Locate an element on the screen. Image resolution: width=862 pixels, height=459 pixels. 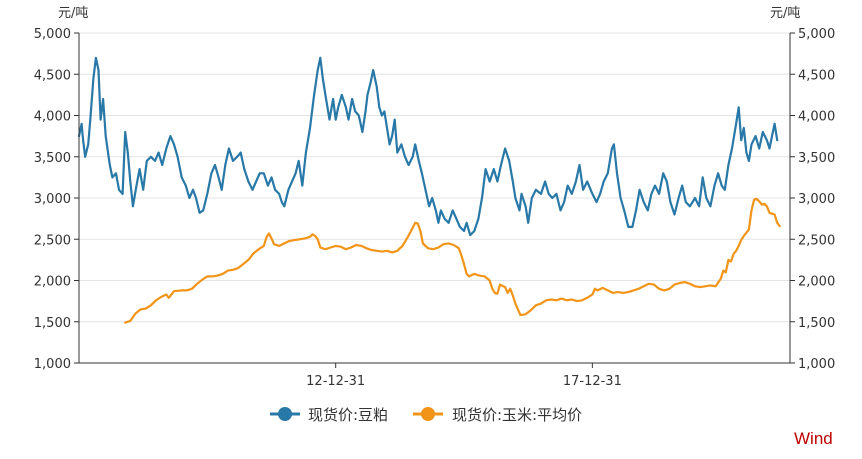
legend: 现货价:豆粕 现货价:玉米:平均价 is located at coordinates (426, 415).